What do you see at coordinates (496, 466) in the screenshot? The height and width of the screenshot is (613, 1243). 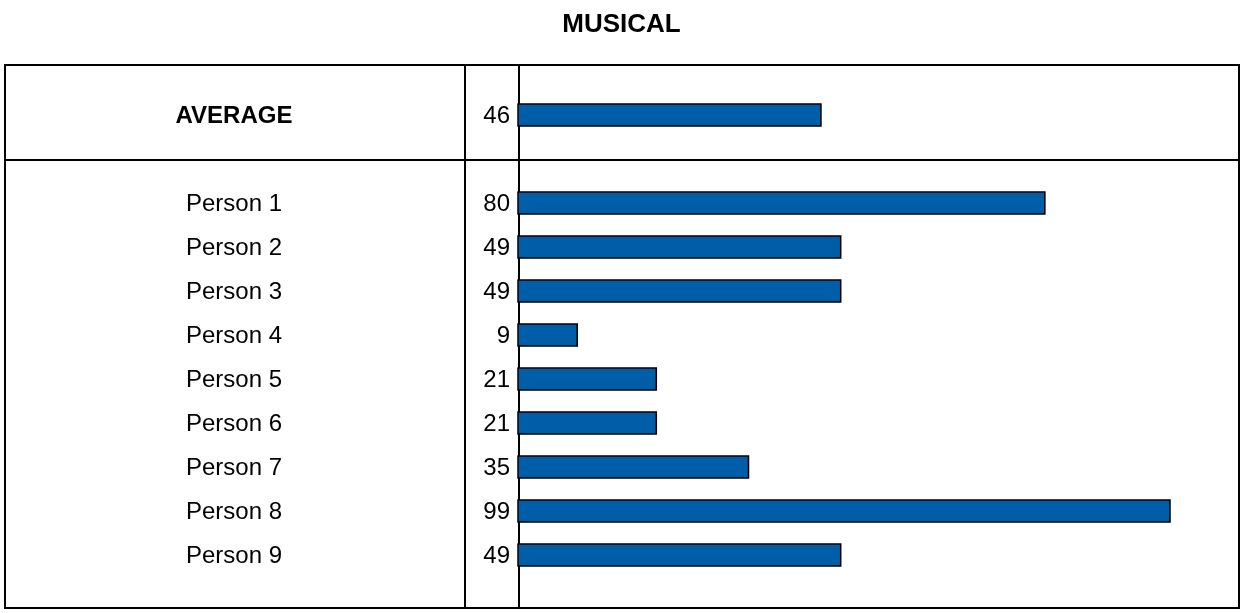 I see `data-label: 35` at bounding box center [496, 466].